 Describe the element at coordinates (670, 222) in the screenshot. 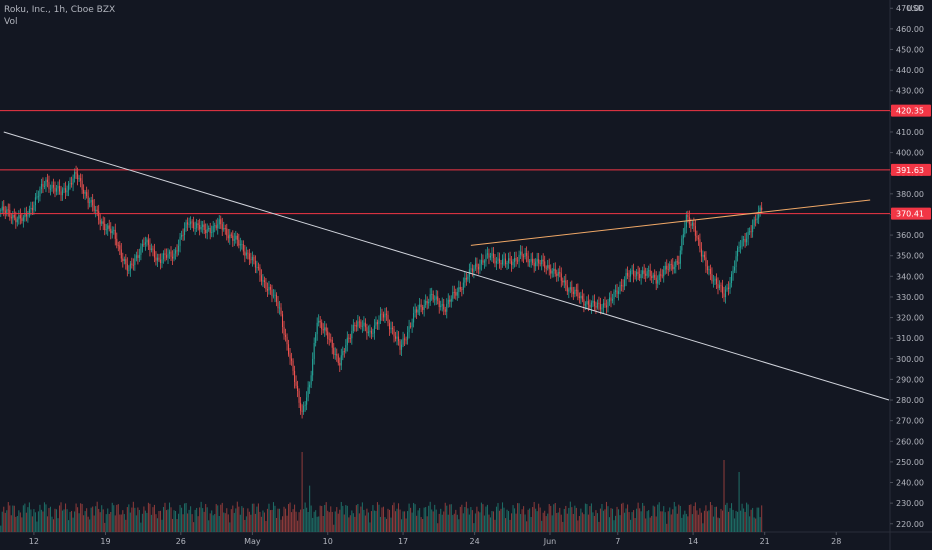

I see `ascending-trendline` at that location.